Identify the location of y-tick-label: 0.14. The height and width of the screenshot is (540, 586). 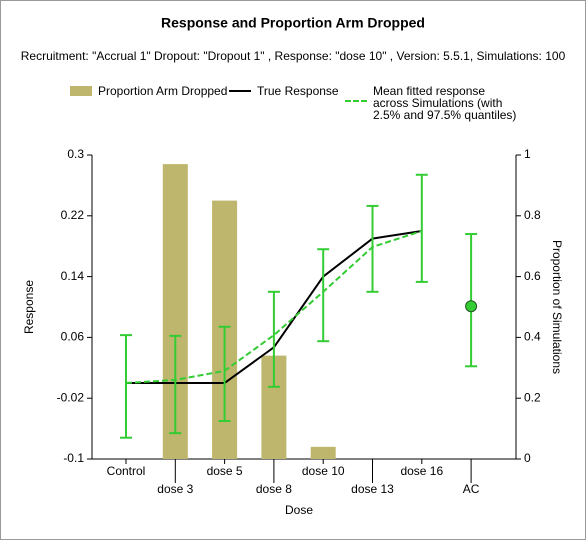
(73, 276).